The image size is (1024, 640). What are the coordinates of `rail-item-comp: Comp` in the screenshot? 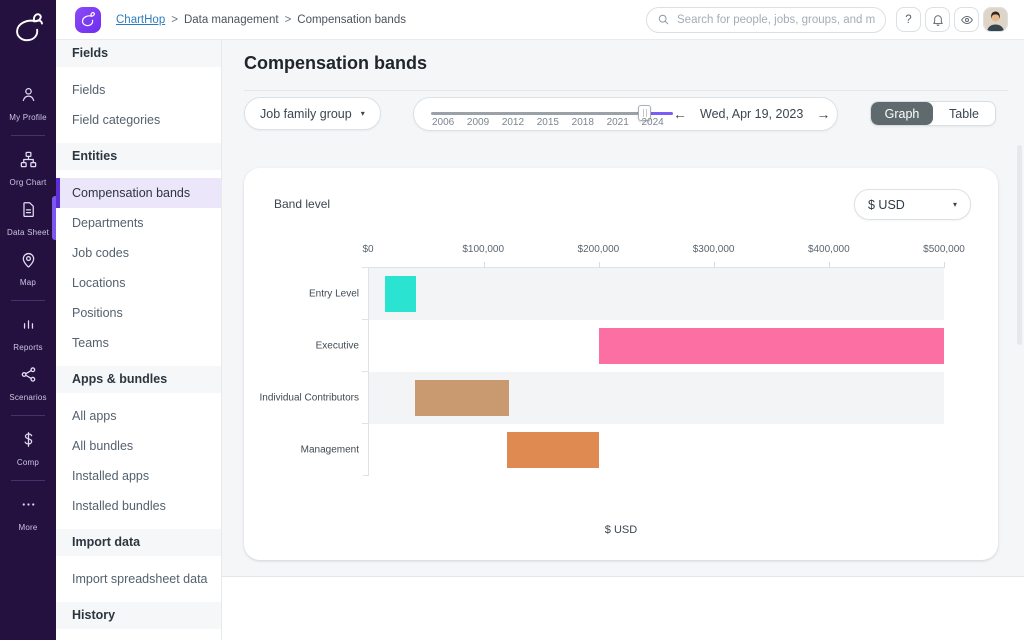 It's located at (28, 448).